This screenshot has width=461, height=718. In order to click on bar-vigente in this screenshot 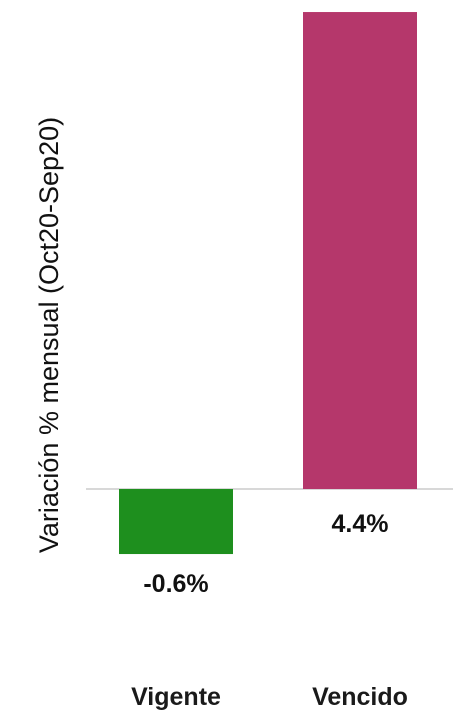, I will do `click(176, 522)`.